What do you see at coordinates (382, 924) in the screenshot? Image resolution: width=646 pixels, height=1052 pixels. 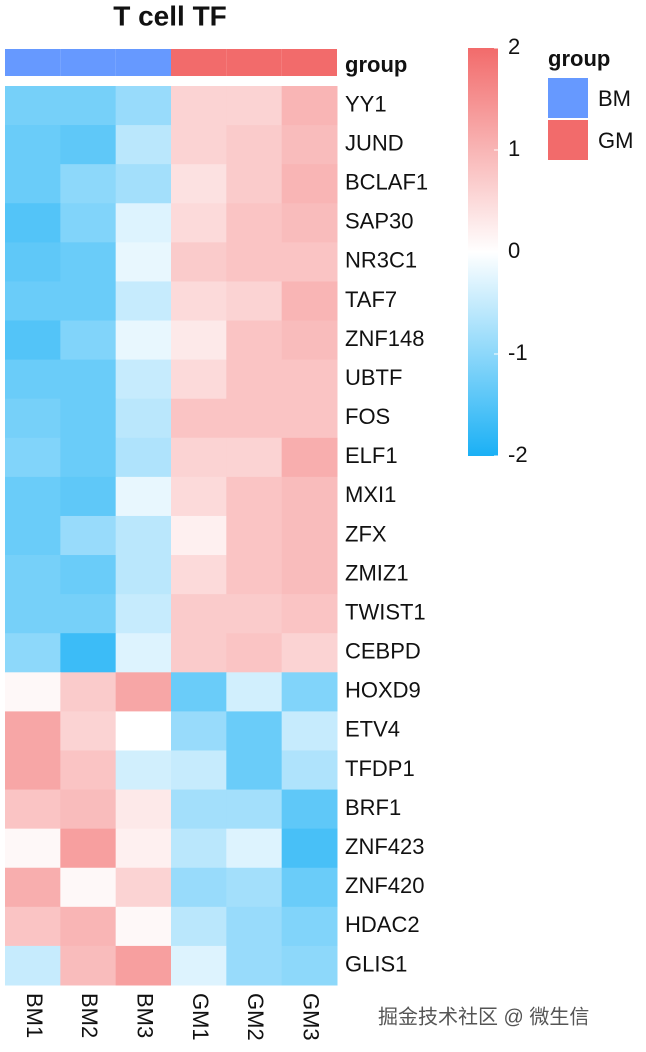 I see `row-label: HDAC2` at bounding box center [382, 924].